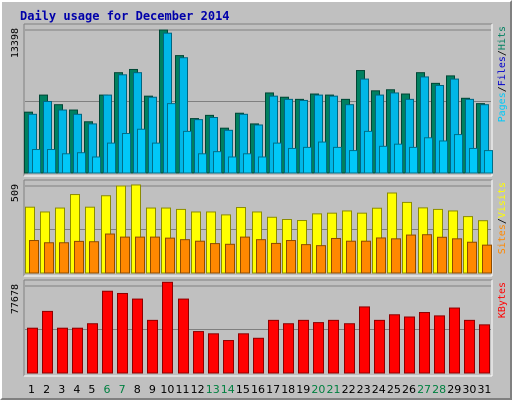 This screenshot has height=400, width=512. Describe the element at coordinates (502, 200) in the screenshot. I see `legend-entry: Visits` at that location.